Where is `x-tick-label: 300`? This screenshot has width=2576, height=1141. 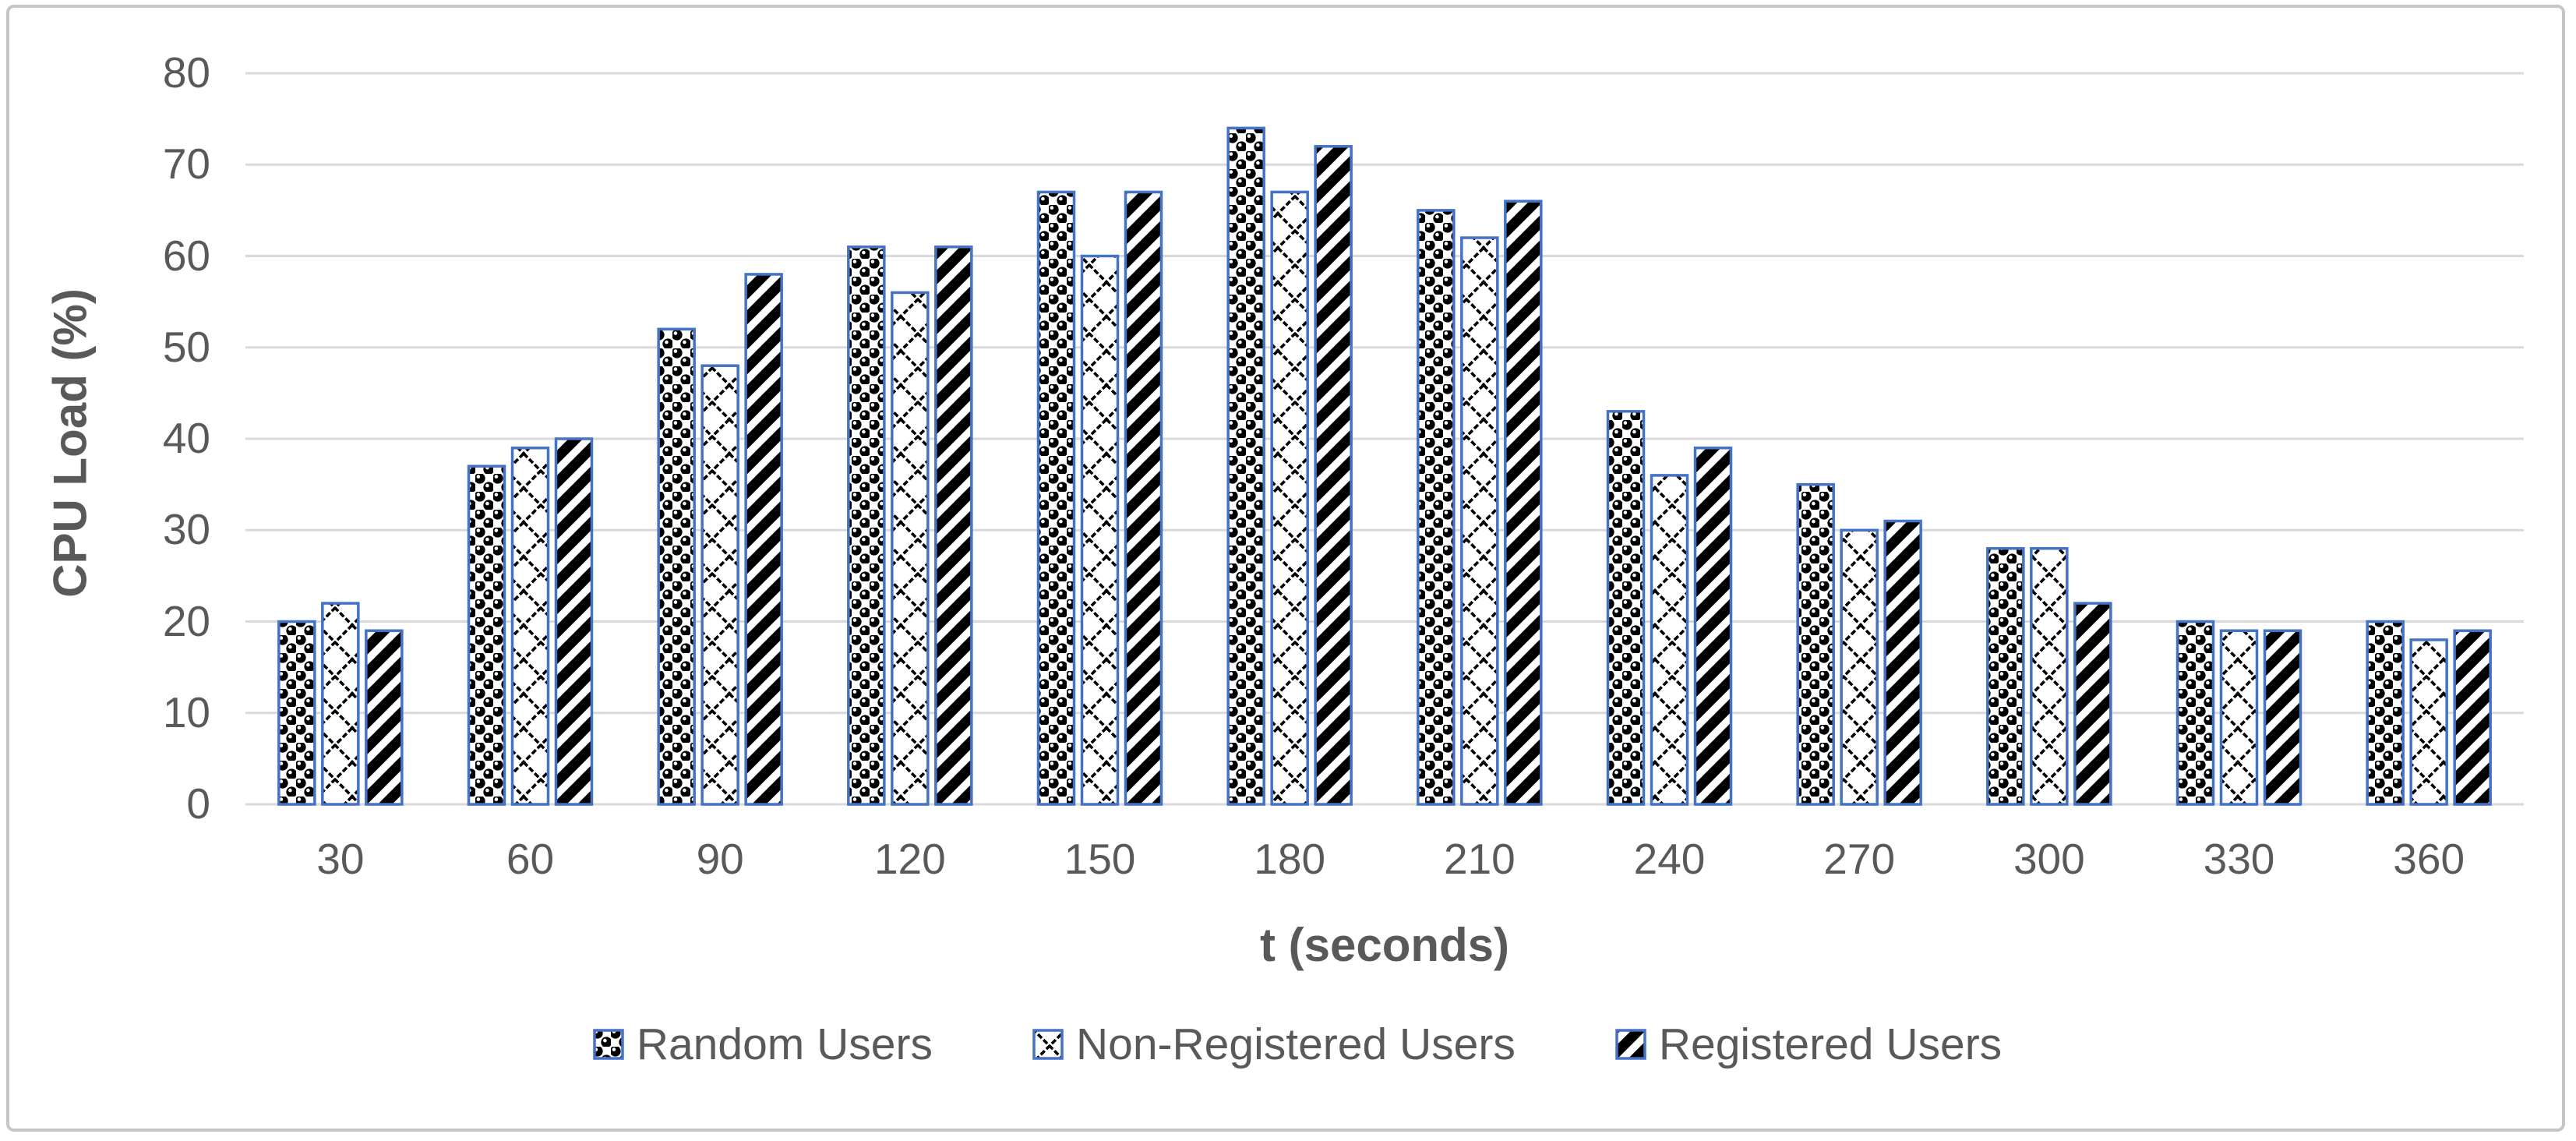
x-tick-label: 300 is located at coordinates (2049, 859).